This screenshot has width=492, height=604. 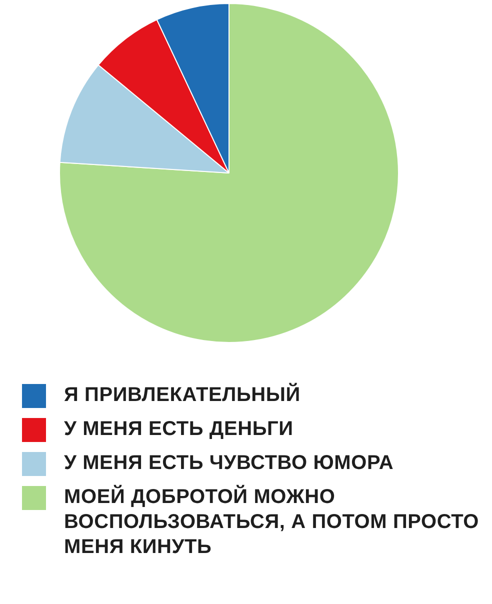 What do you see at coordinates (182, 395) in the screenshot?
I see `legend-label: Я ПРИВЛЕКАТЕЛЬНЫЙ` at bounding box center [182, 395].